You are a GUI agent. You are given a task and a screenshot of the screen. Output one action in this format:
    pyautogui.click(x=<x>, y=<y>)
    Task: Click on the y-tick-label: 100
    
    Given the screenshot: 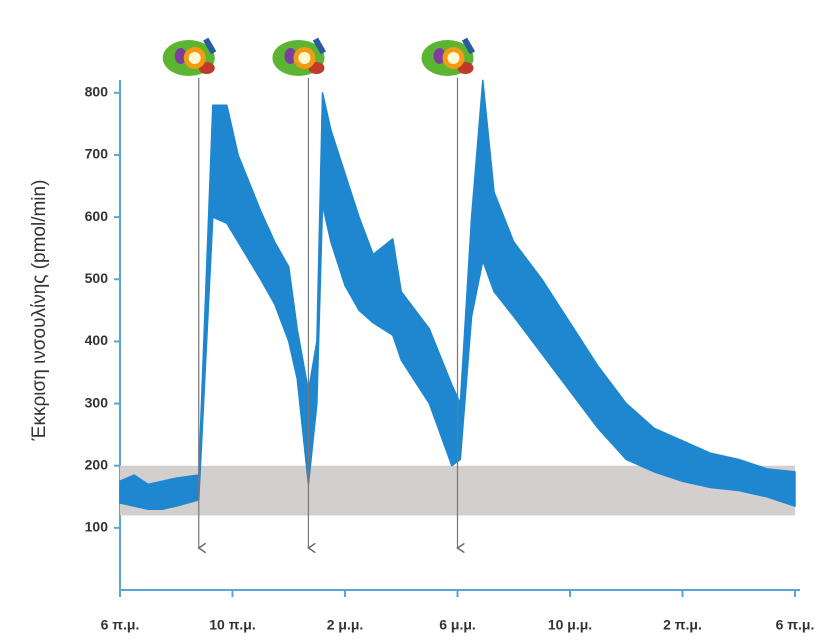 What is the action you would take?
    pyautogui.click(x=97, y=527)
    